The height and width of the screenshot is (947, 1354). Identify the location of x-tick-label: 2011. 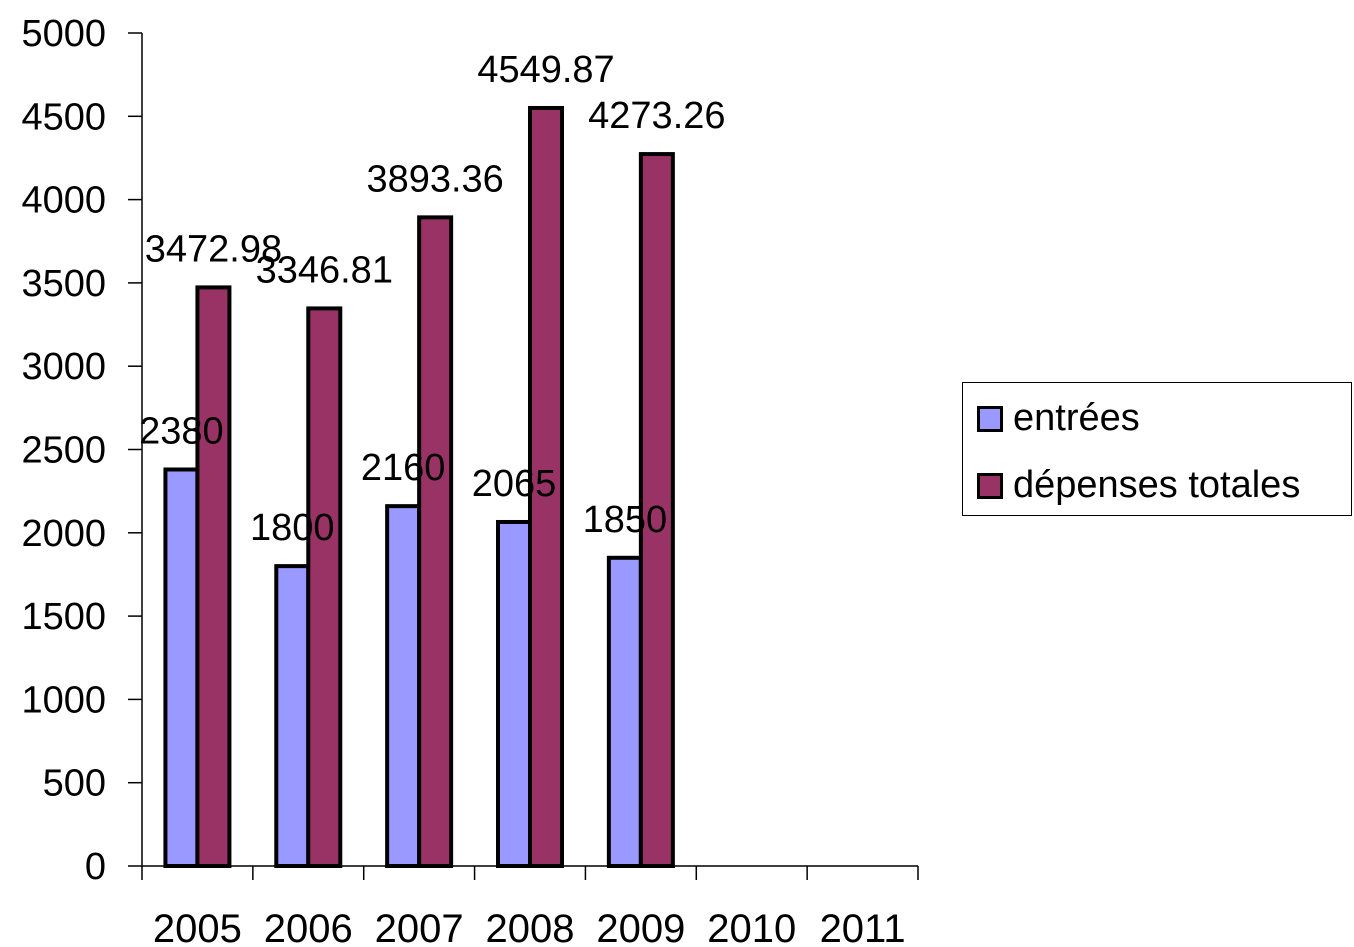
(863, 927).